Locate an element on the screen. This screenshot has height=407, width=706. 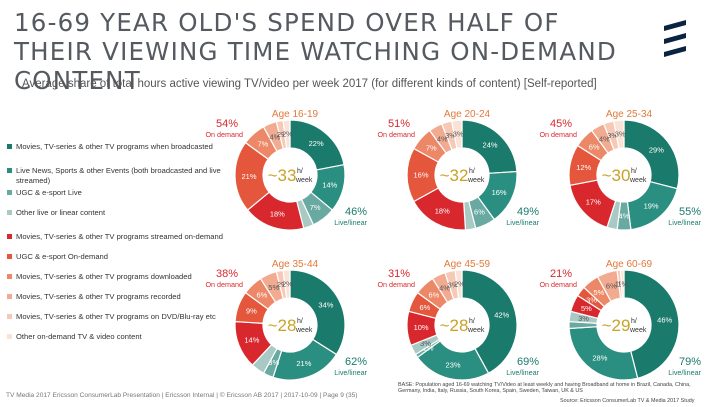
segment-label: 24% is located at coordinates (490, 145).